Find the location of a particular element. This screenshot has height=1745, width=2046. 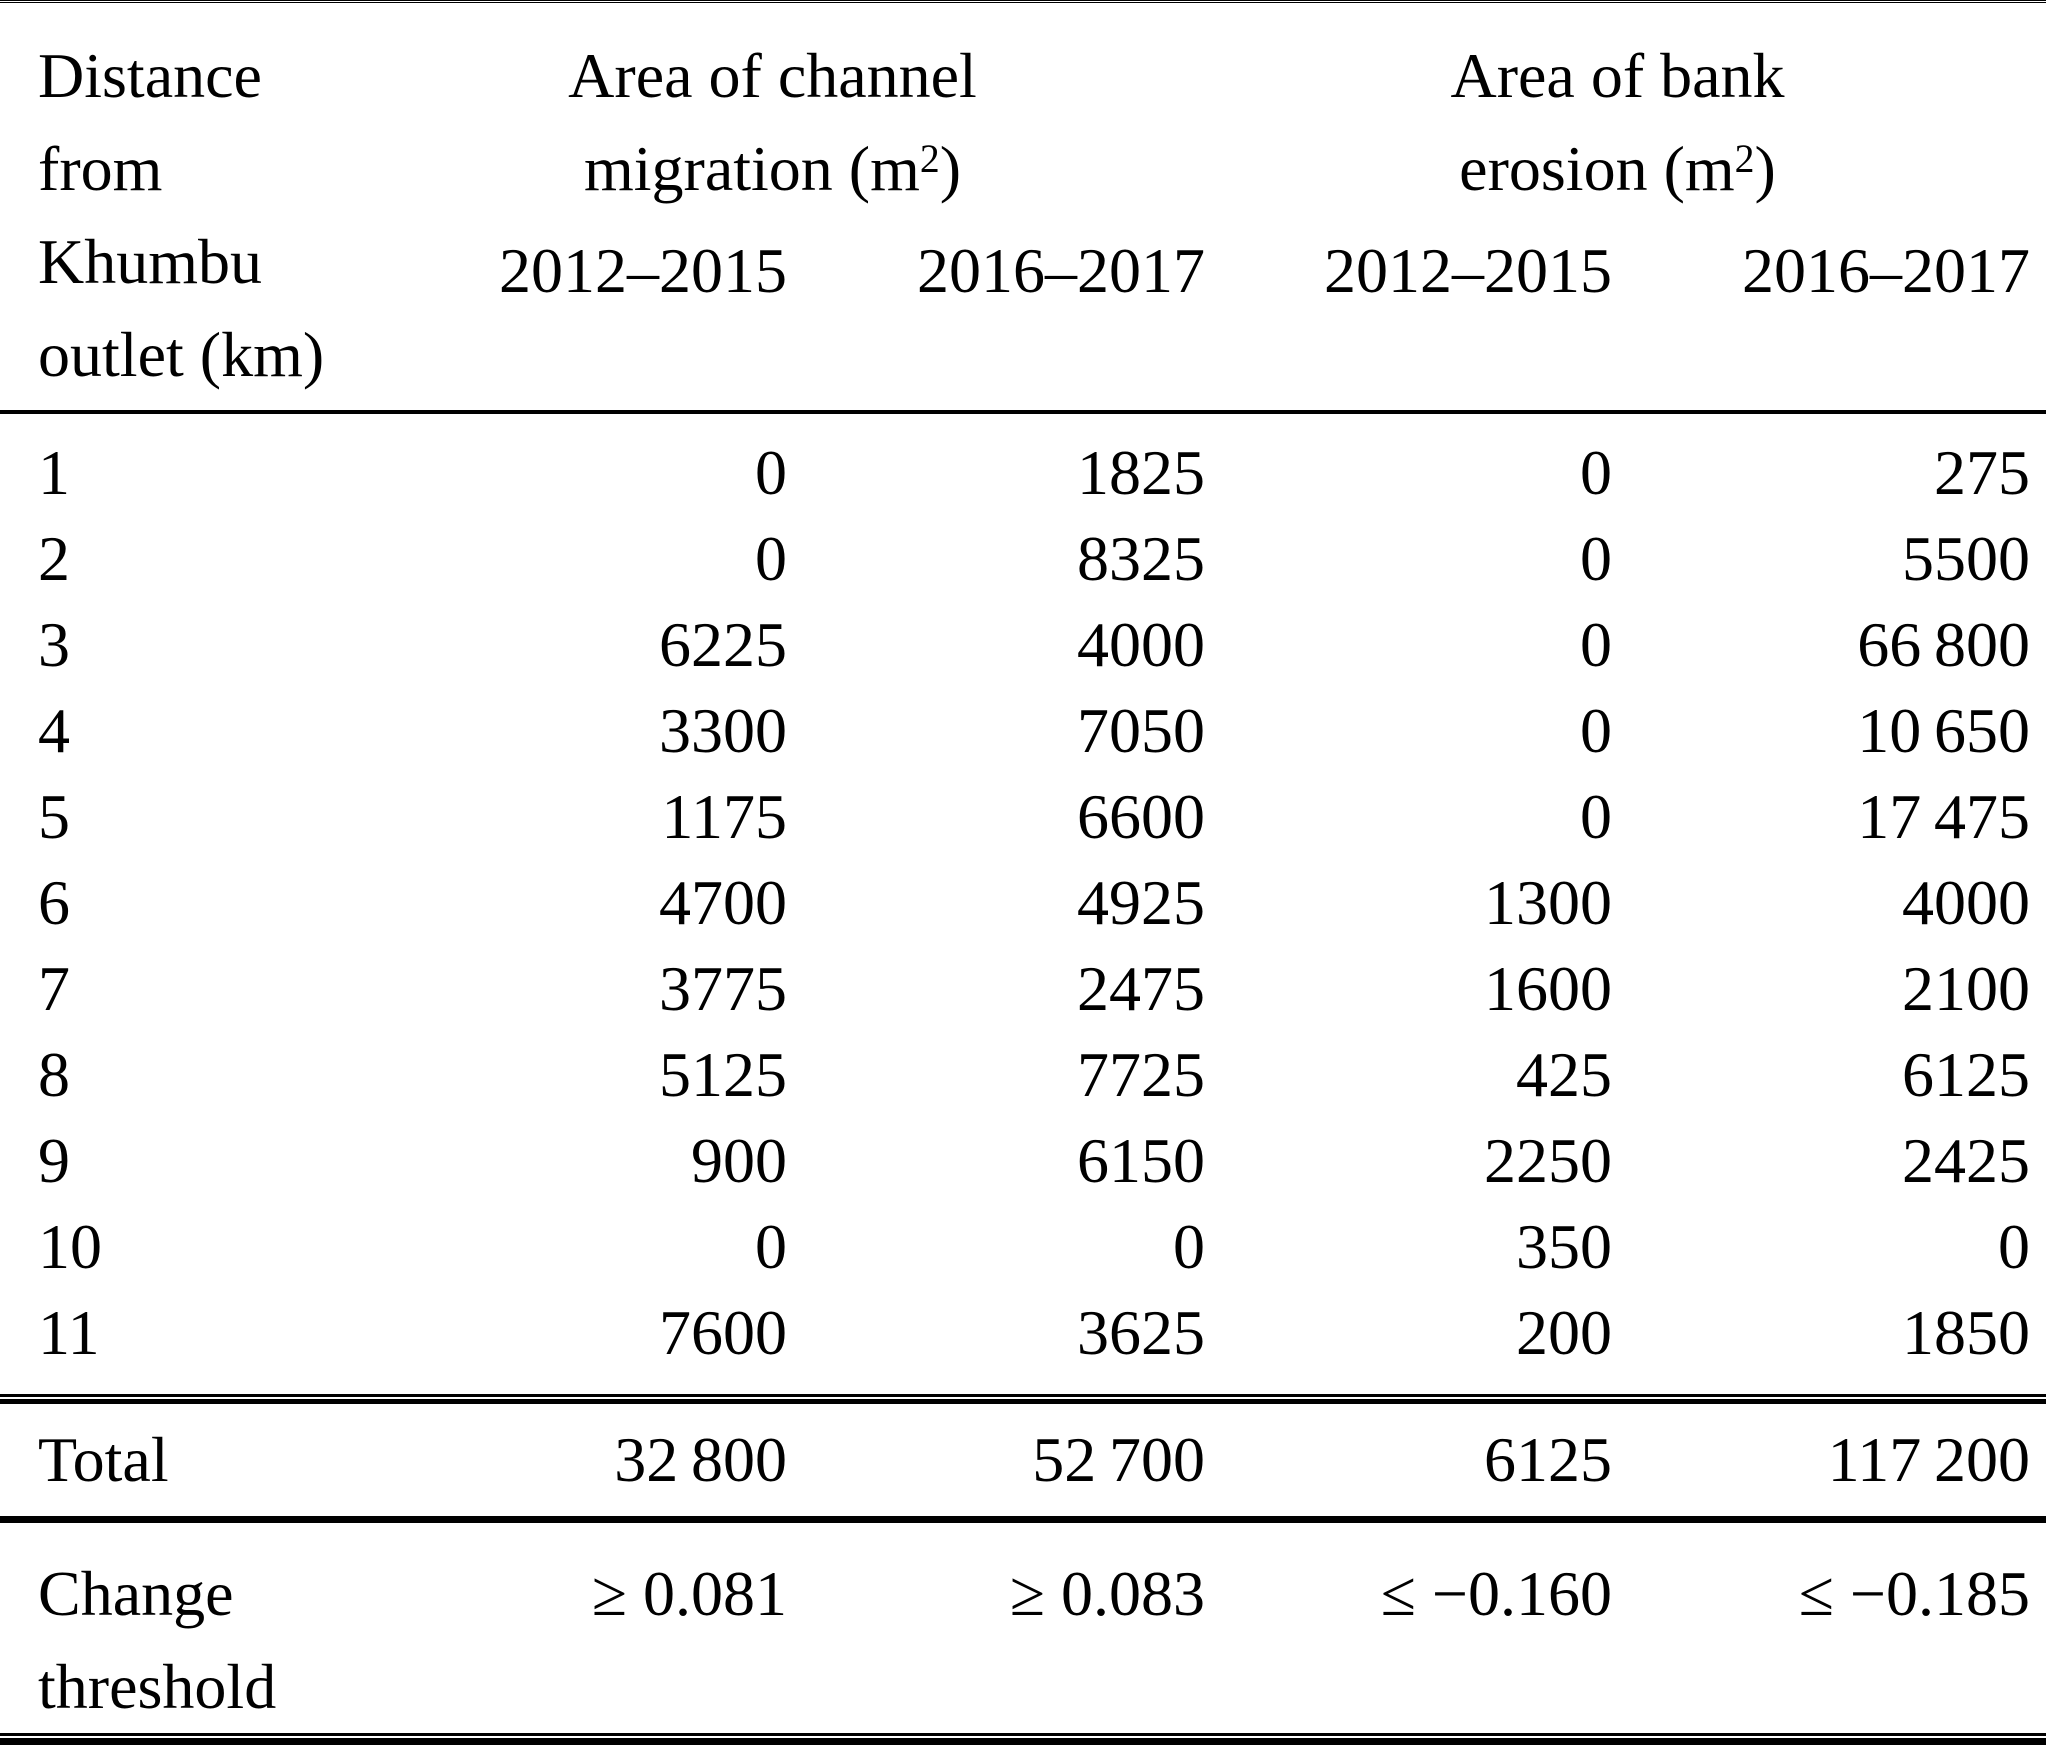

value-cell: 66 800 is located at coordinates (1943, 644).